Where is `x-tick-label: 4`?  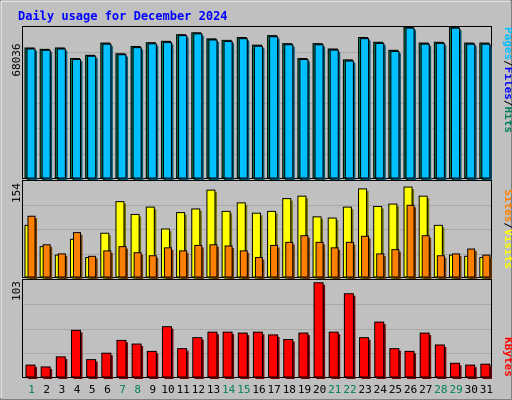 x-tick-label: 4 is located at coordinates (77, 389).